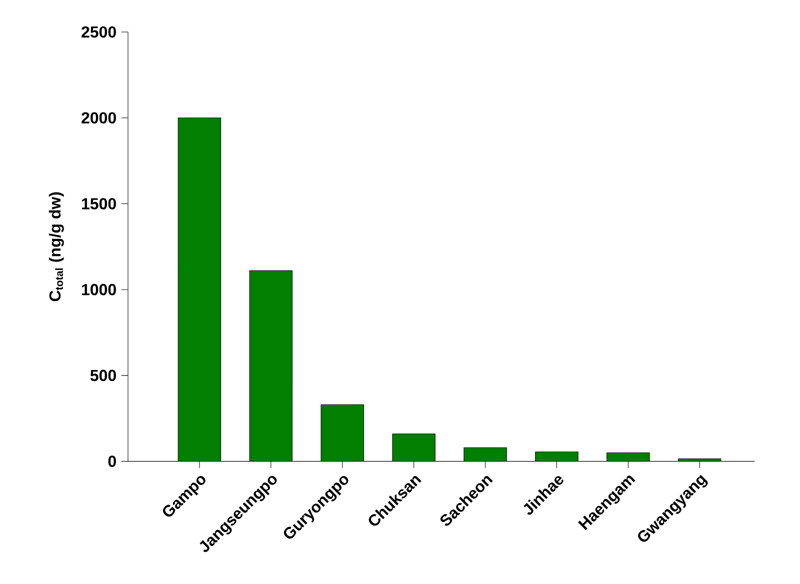  I want to click on y-tick-label: 0, so click(112, 461).